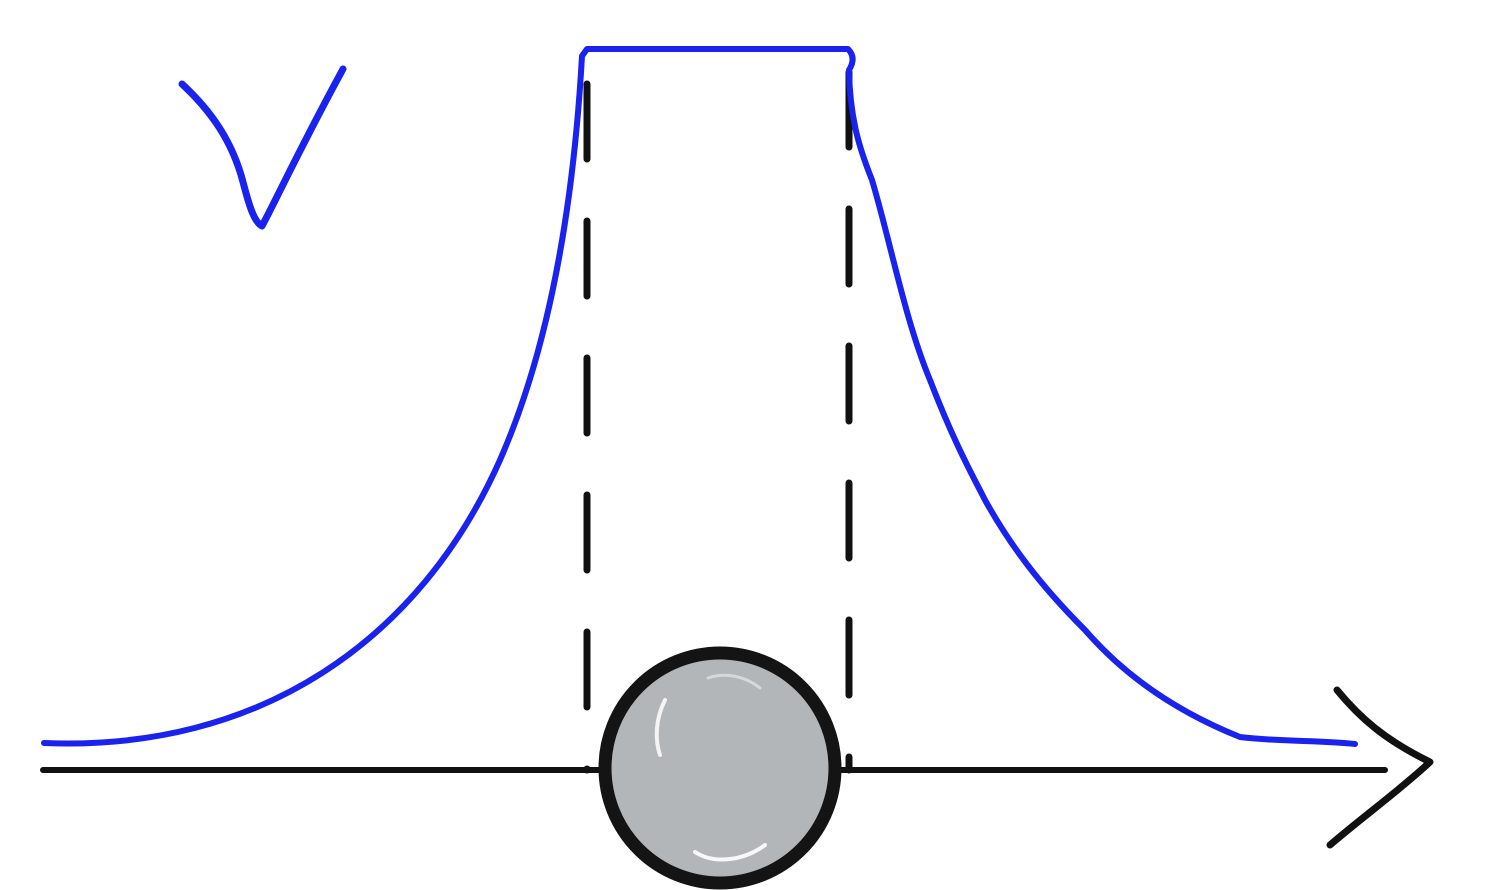 Image resolution: width=1500 pixels, height=890 pixels. I want to click on axis-label-v-stroke, so click(262, 147).